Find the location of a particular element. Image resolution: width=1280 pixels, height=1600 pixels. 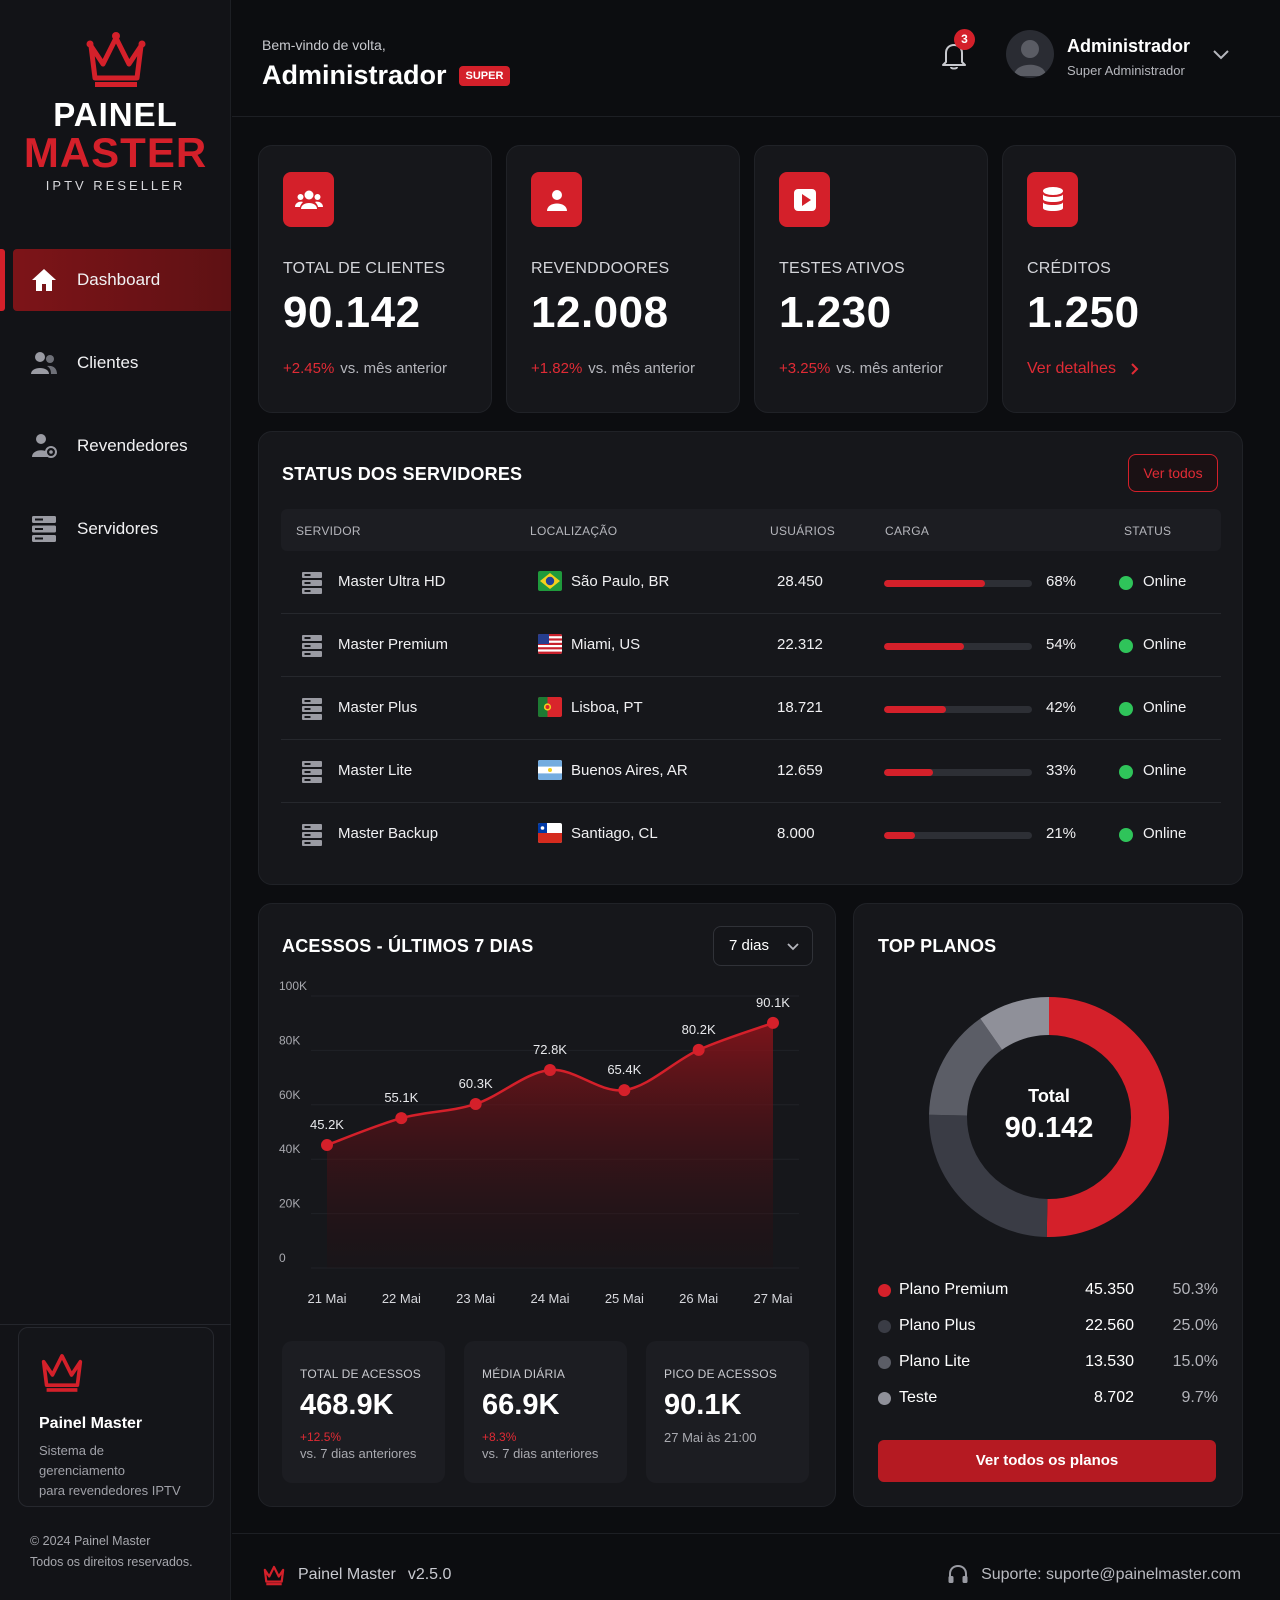

footer-support: Suporte: suporte@painelmaster.com is located at coordinates (1094, 1575).